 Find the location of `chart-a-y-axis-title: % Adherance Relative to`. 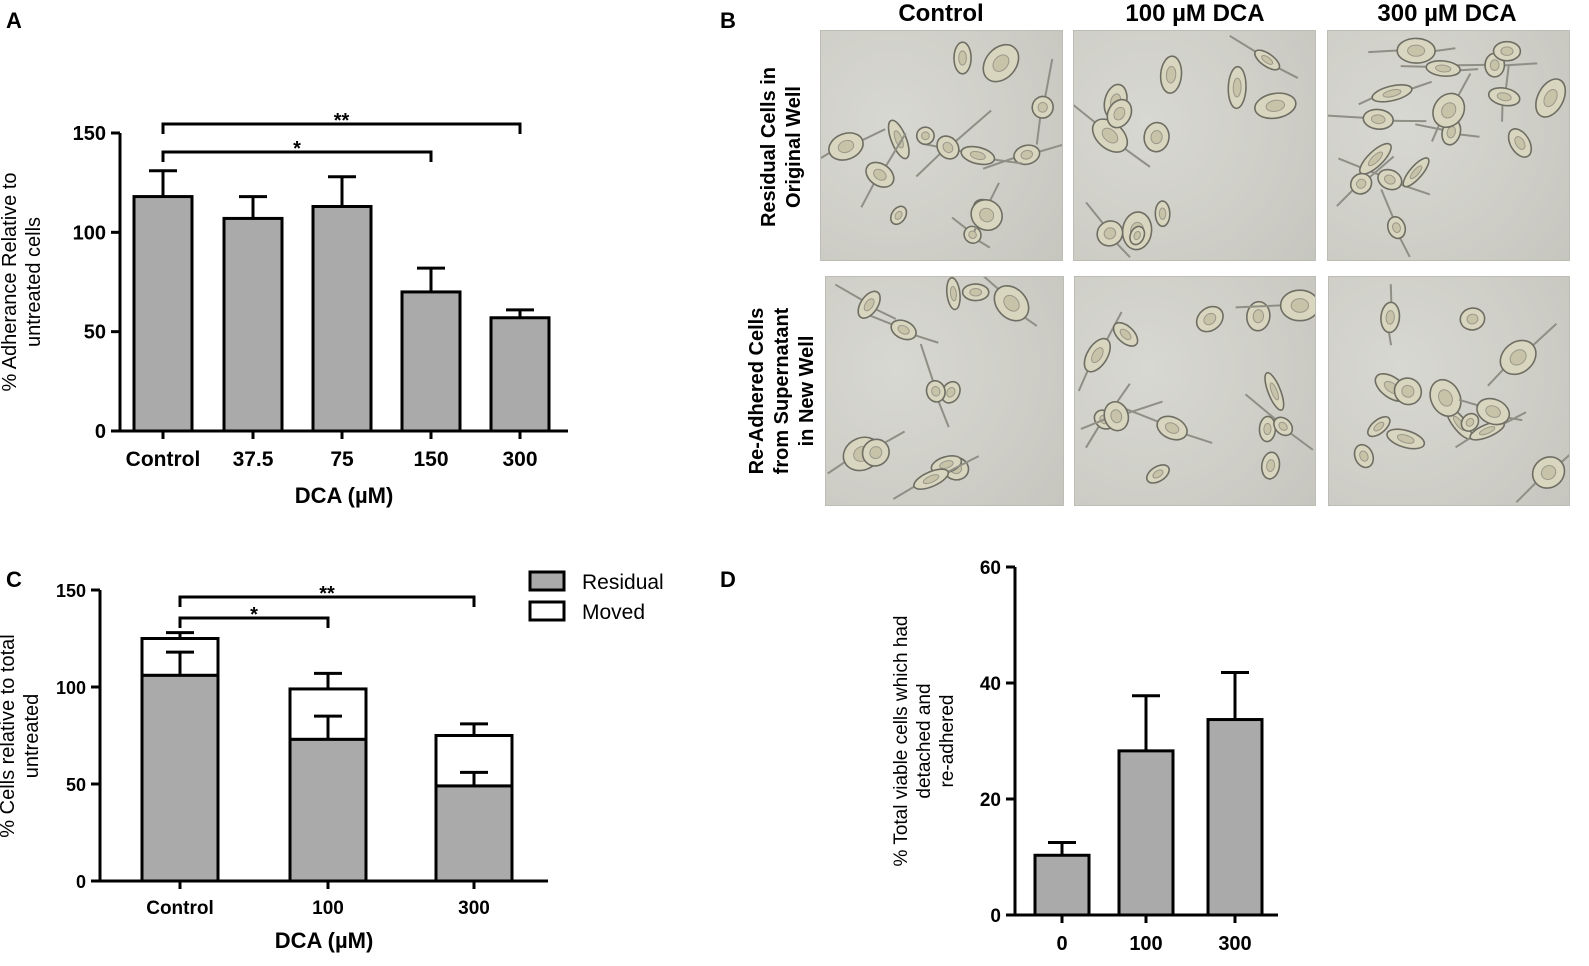

chart-a-y-axis-title: % Adherance Relative to is located at coordinates (10, 281).